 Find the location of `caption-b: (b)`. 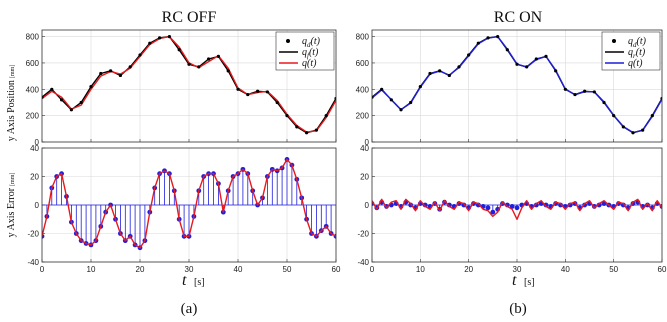

caption-b: (b) is located at coordinates (518, 309).